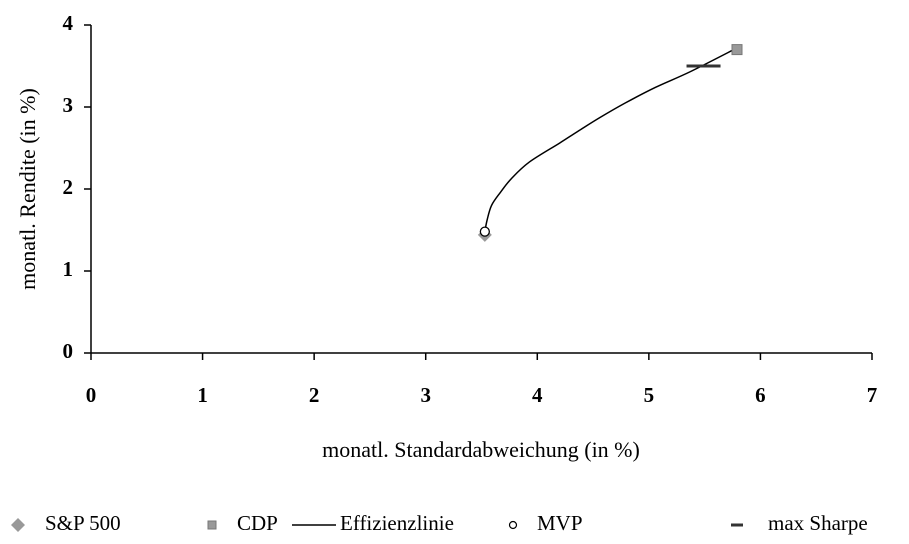 The image size is (909, 544). I want to click on frontier-line, so click(611, 139).